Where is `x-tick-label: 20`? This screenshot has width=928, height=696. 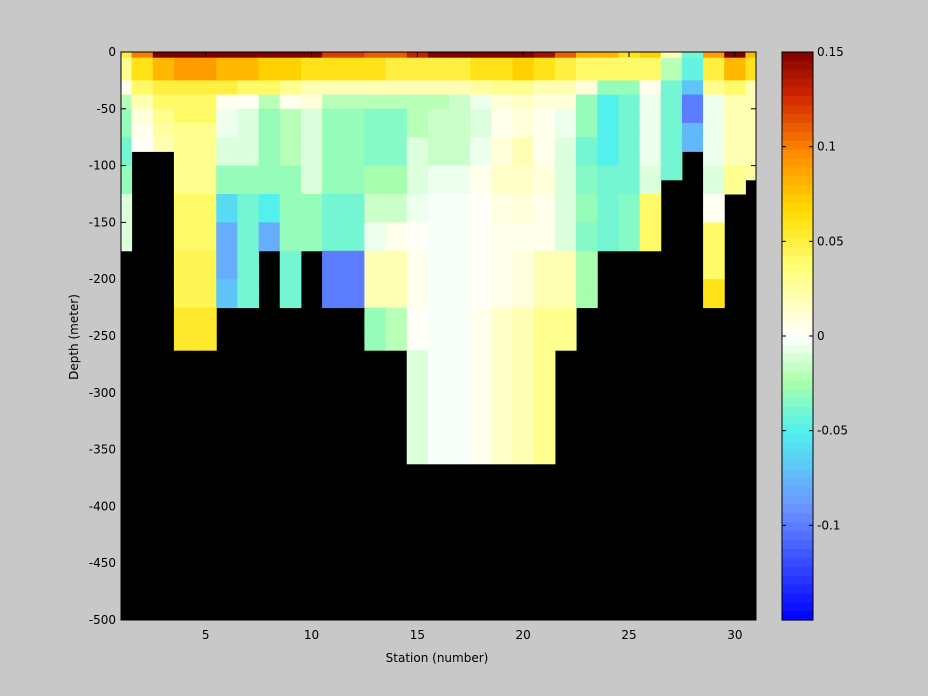 x-tick-label: 20 is located at coordinates (523, 635).